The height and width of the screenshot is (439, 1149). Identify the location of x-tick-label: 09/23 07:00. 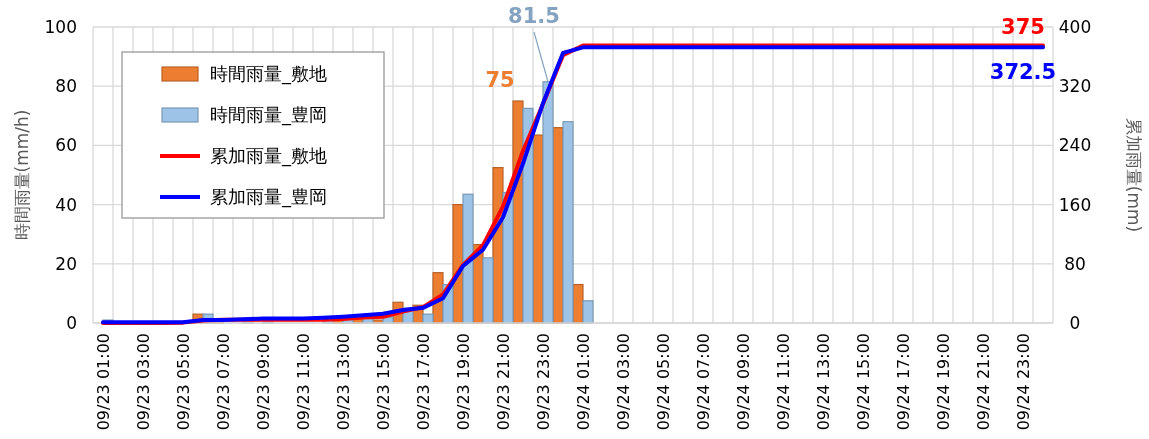
(223, 382).